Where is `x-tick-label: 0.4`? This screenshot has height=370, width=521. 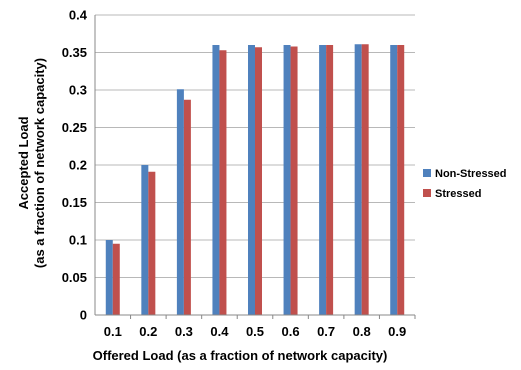
x-tick-label: 0.4 is located at coordinates (219, 331).